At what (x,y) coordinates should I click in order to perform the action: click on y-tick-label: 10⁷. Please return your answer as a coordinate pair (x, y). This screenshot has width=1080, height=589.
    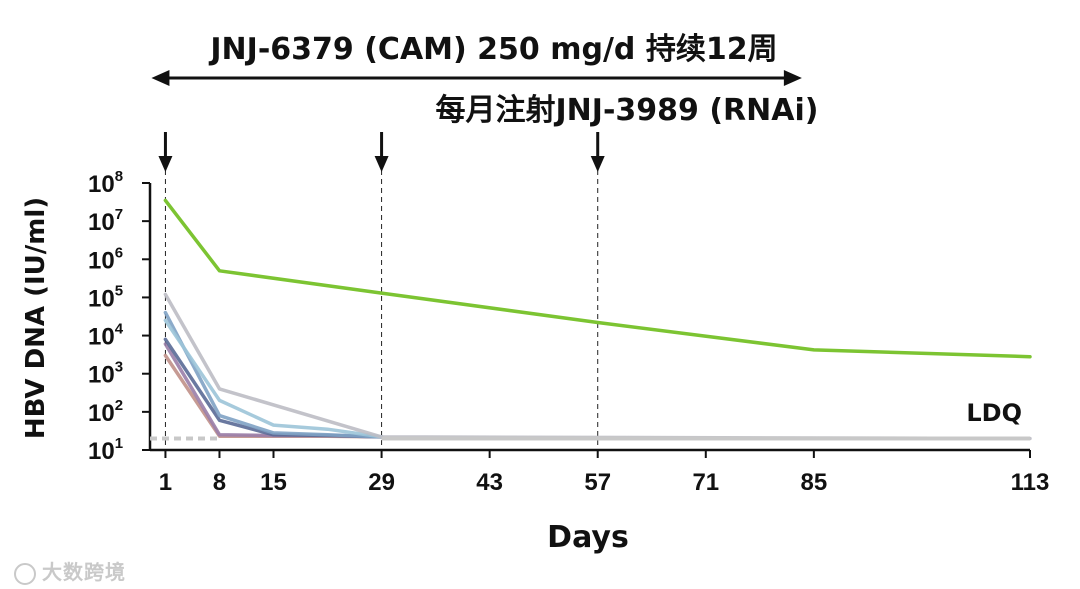
    Looking at the image, I should click on (105, 221).